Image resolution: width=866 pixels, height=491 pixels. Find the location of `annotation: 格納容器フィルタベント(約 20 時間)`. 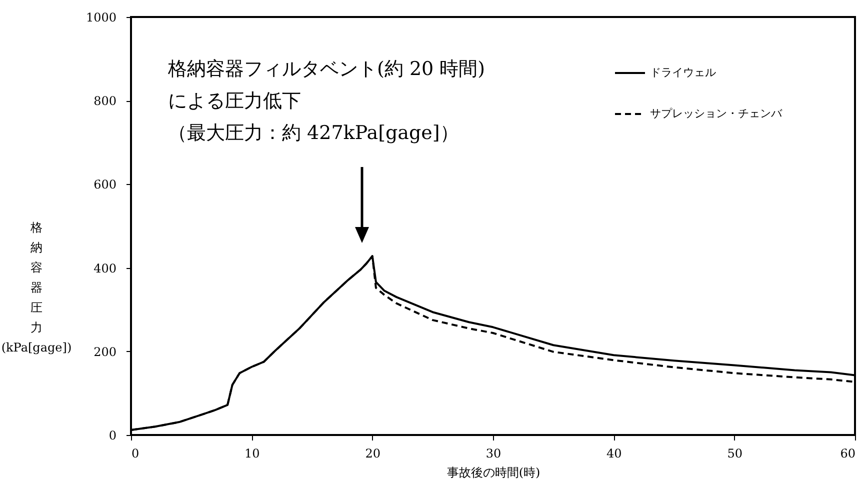

annotation: 格納容器フィルタベント(約 20 時間) is located at coordinates (326, 69).